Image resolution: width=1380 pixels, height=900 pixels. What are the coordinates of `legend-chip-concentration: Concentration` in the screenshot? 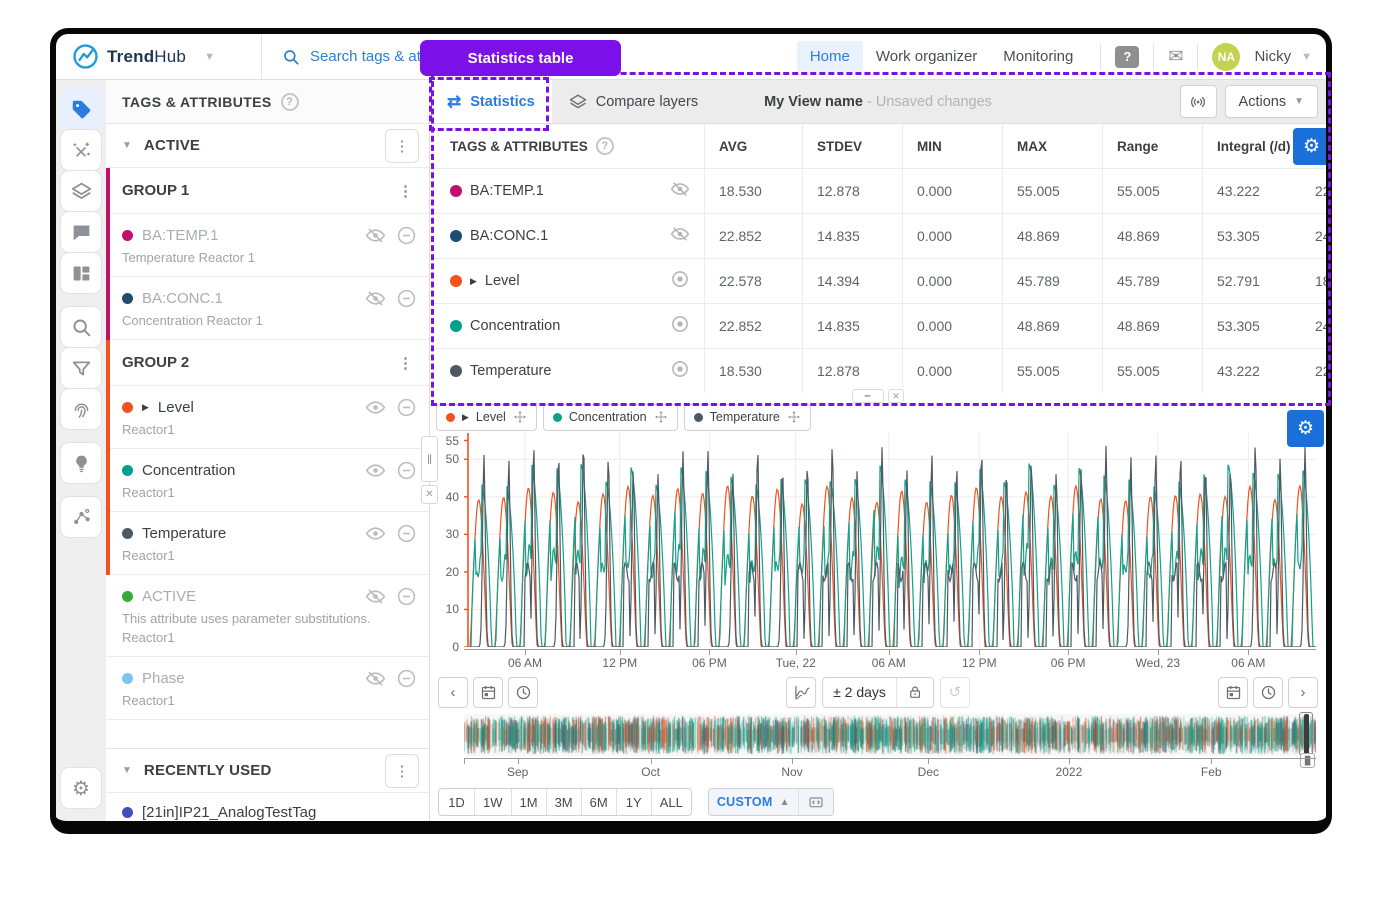 It's located at (610, 417).